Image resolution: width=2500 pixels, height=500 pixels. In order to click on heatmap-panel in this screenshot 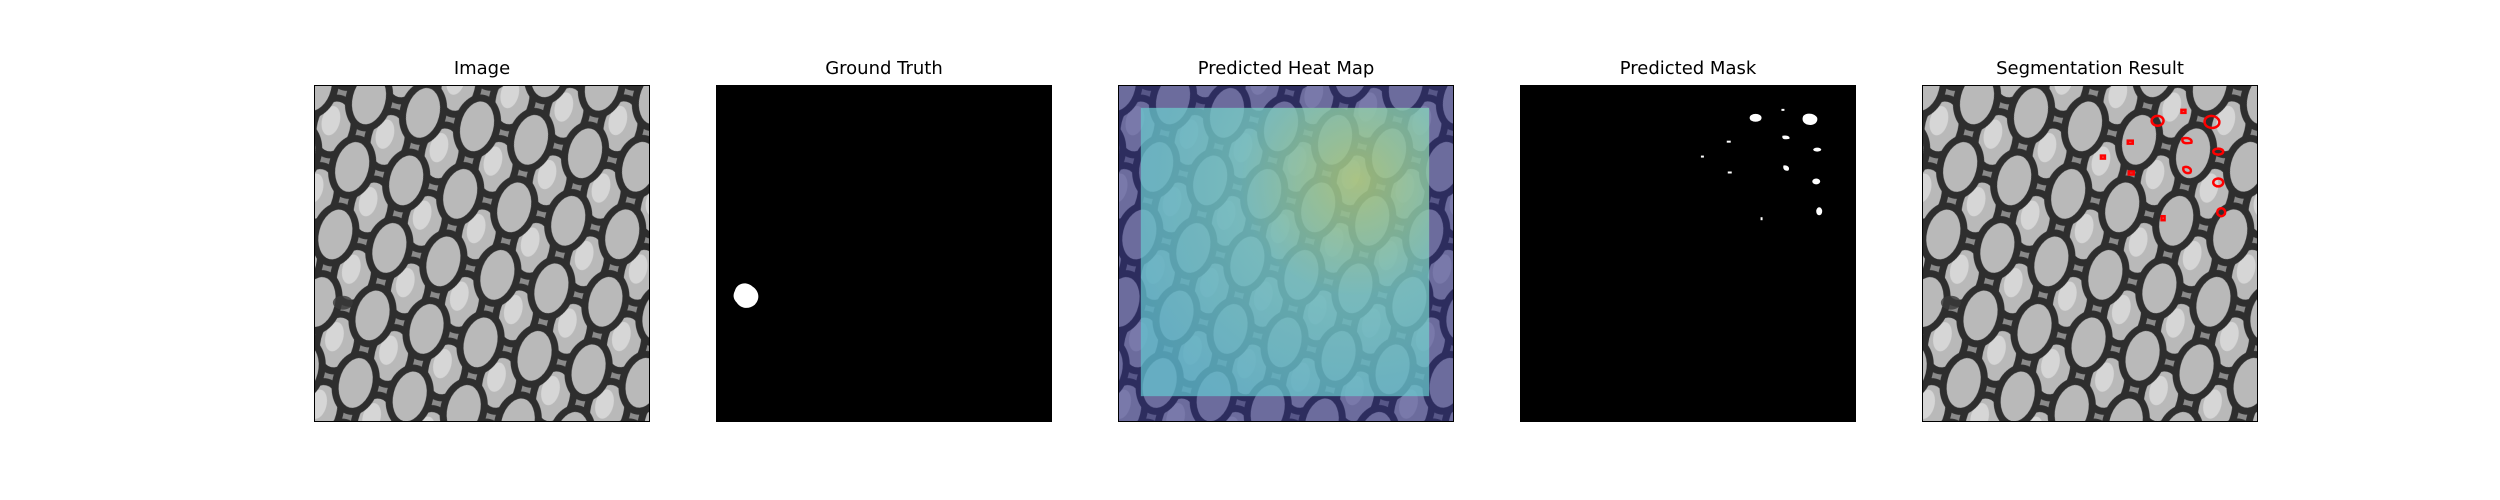, I will do `click(1286, 253)`.